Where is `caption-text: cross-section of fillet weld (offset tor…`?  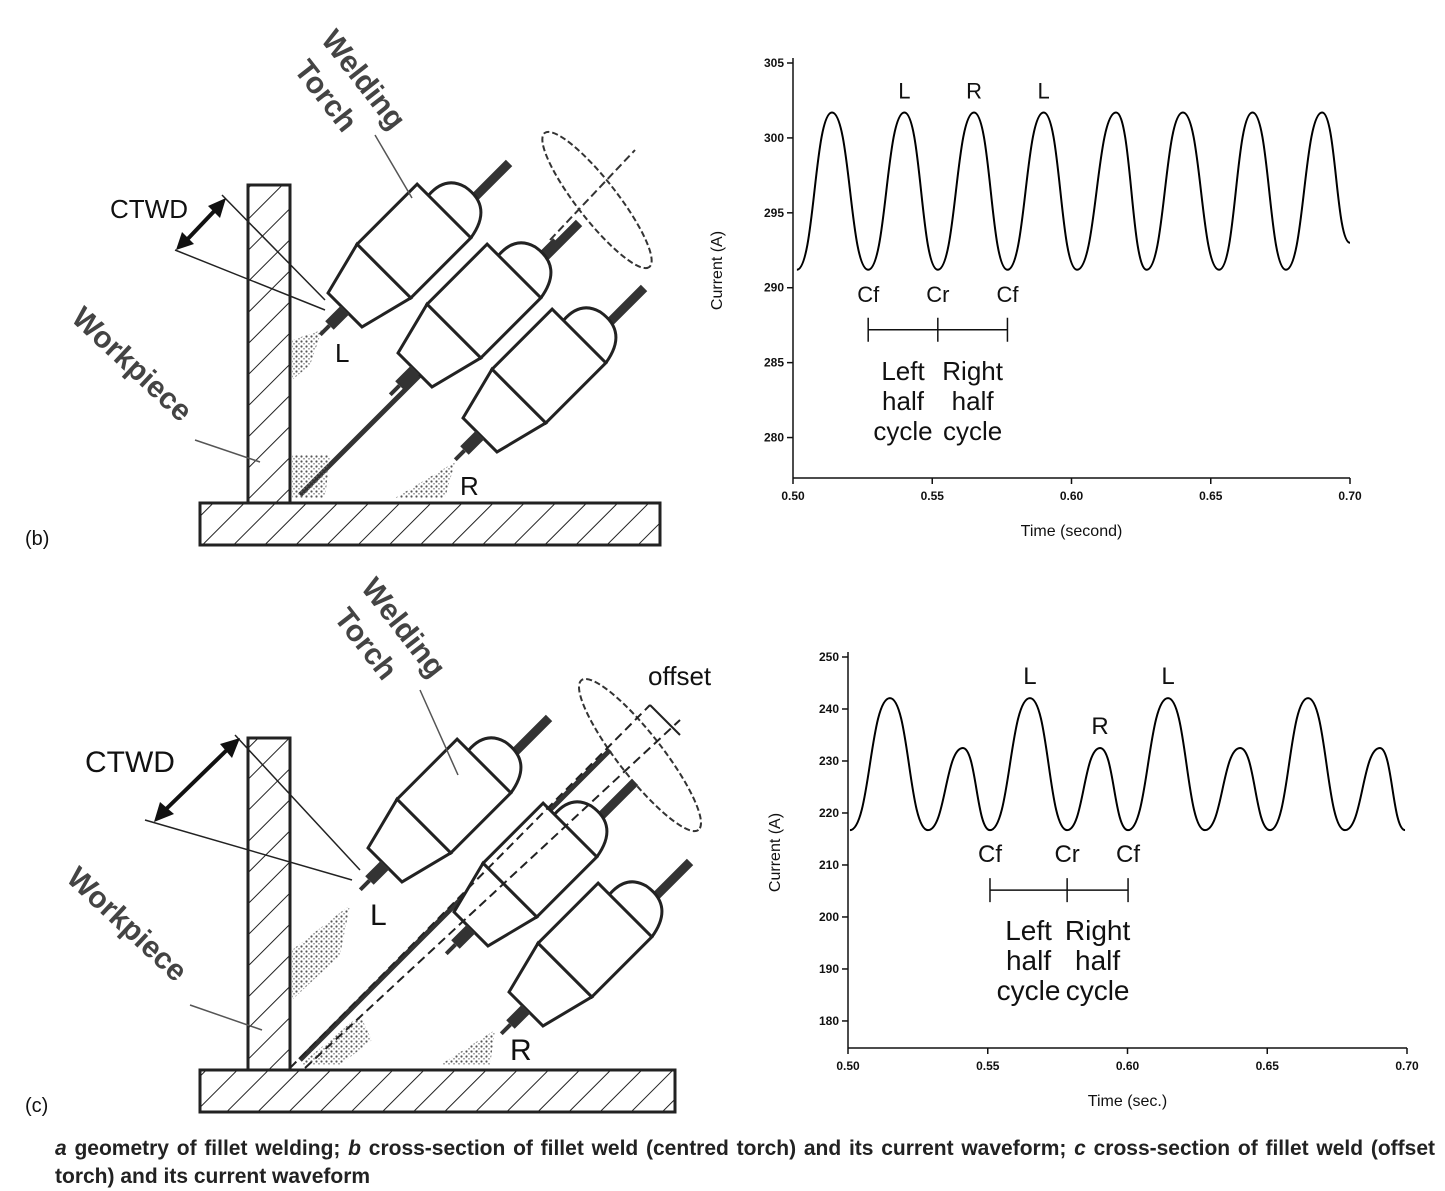
caption-text: cross-section of fillet weld (offset tor… is located at coordinates (745, 1162).